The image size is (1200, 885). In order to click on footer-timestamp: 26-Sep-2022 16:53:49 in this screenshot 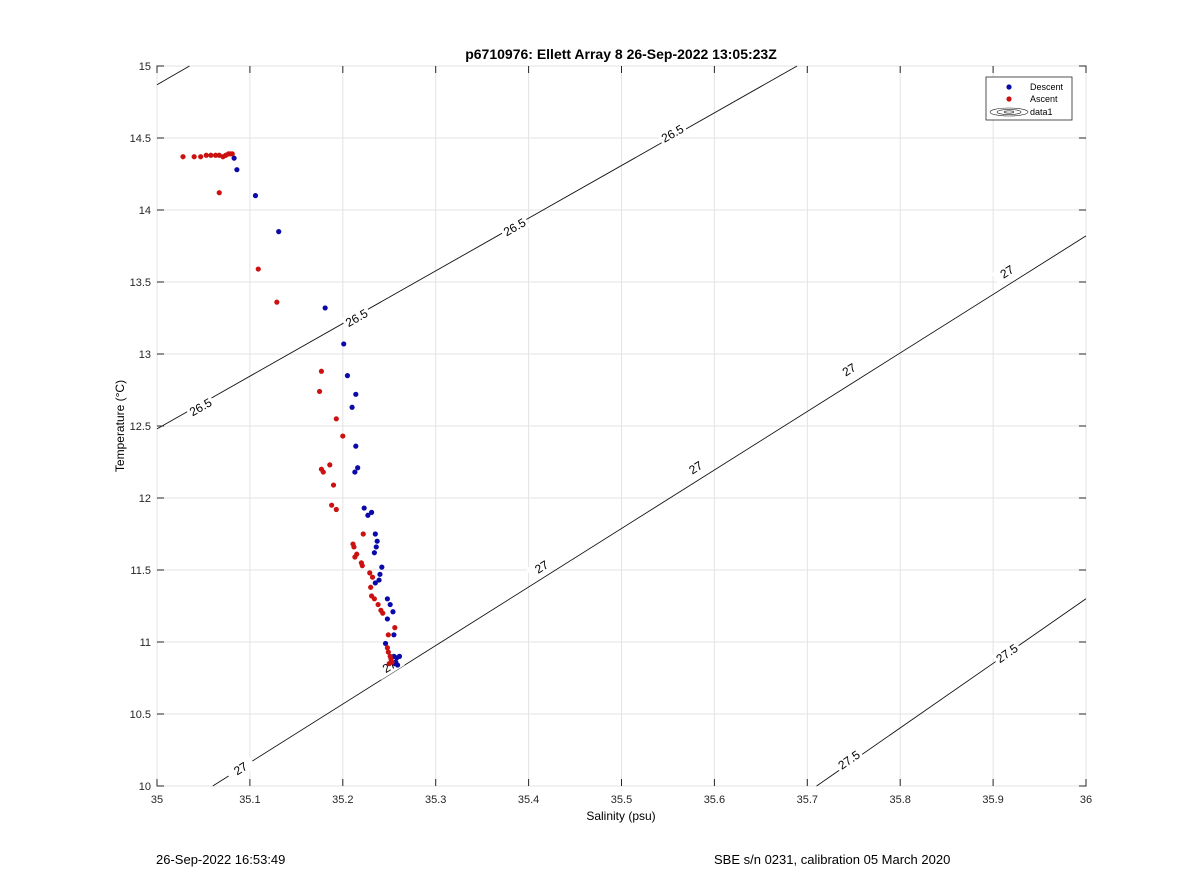, I will do `click(221, 859)`.